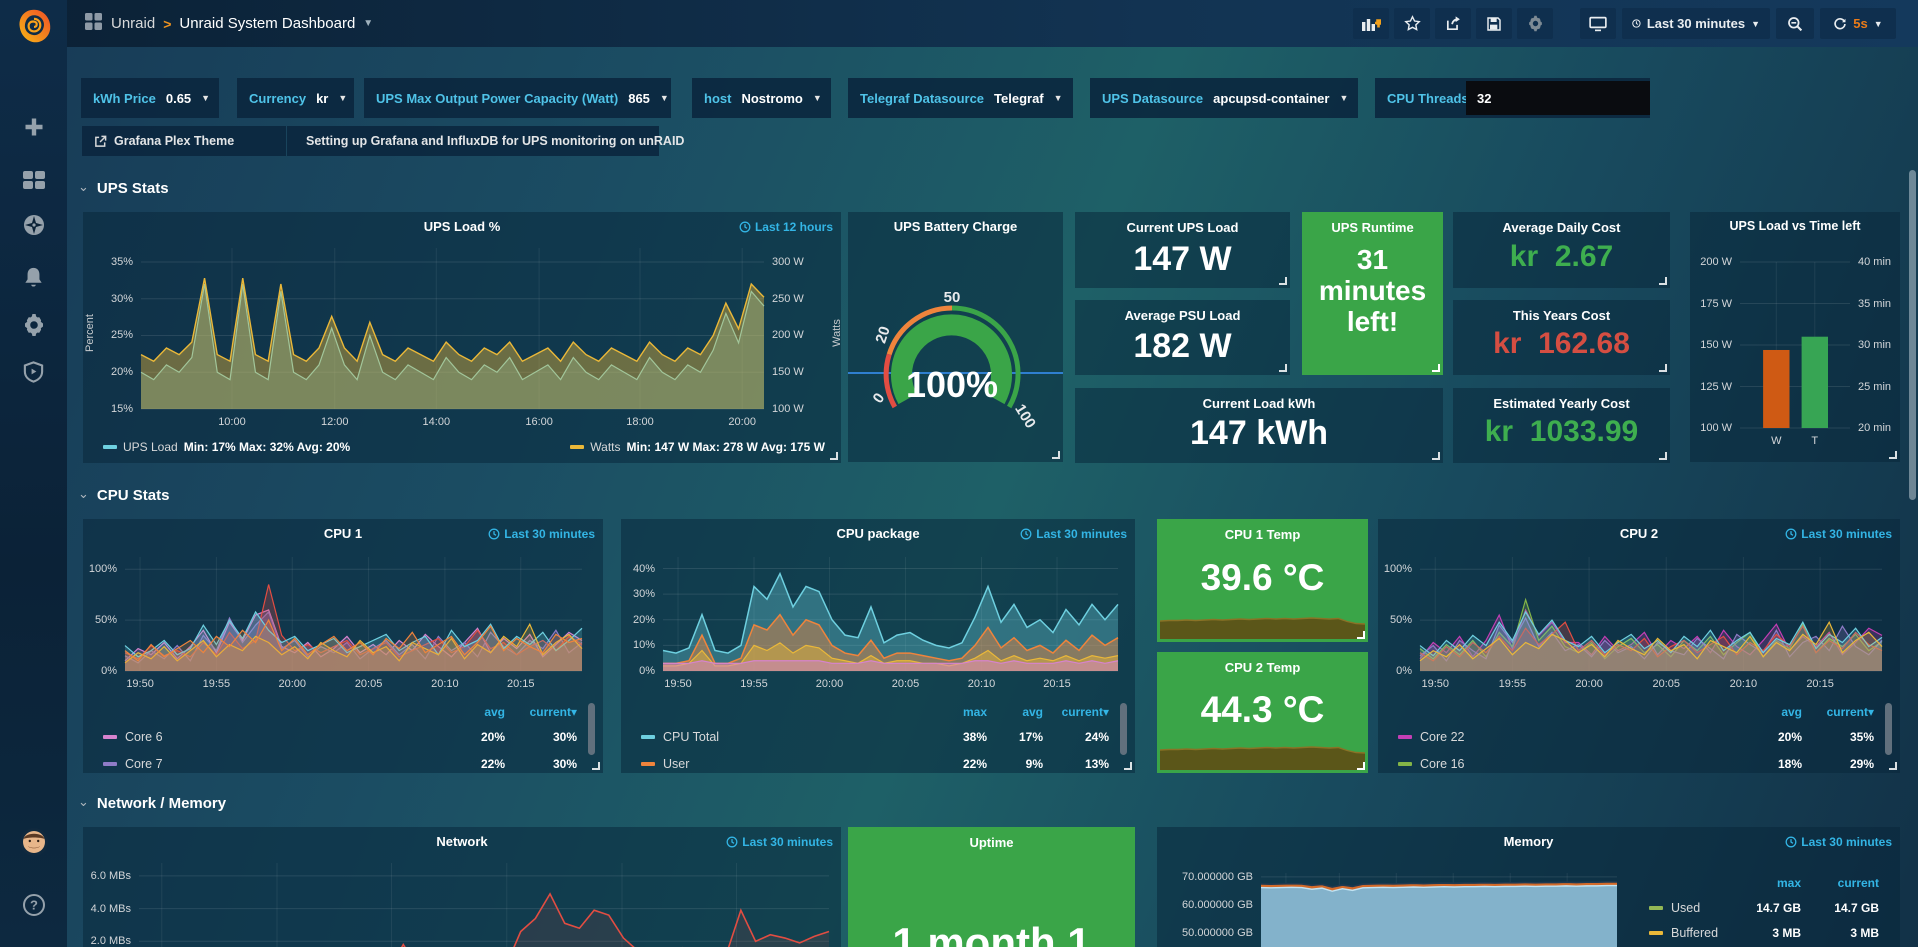 This screenshot has width=1918, height=947. Describe the element at coordinates (922, 98) in the screenshot. I see `variable-label: Telegraf Datasource` at that location.